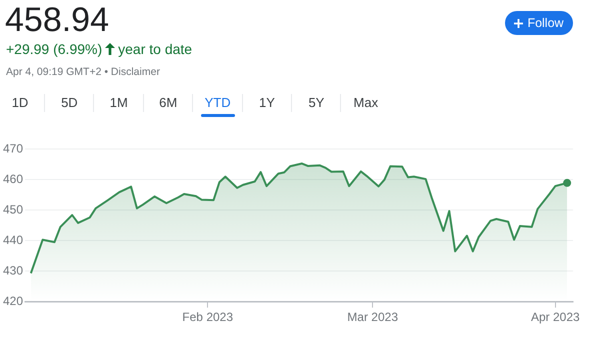 The image size is (600, 338). Describe the element at coordinates (13, 179) in the screenshot. I see `y-tick-label: 460` at that location.